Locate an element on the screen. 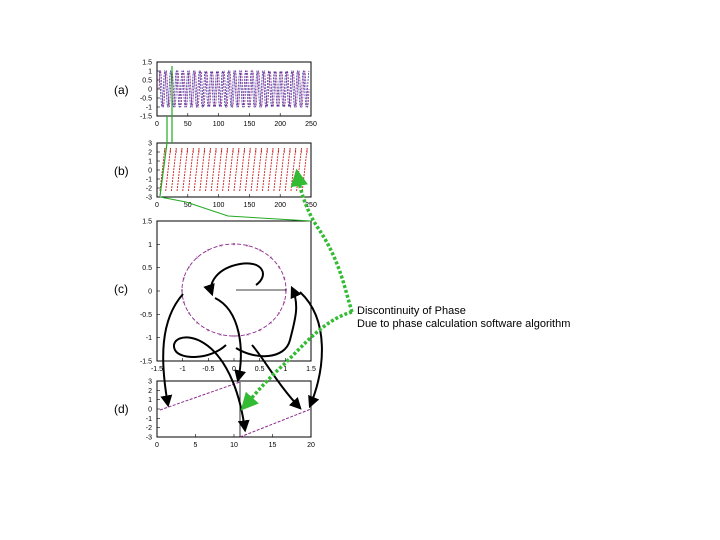 The height and width of the screenshot is (540, 720). xtick-label: 15 is located at coordinates (273, 445).